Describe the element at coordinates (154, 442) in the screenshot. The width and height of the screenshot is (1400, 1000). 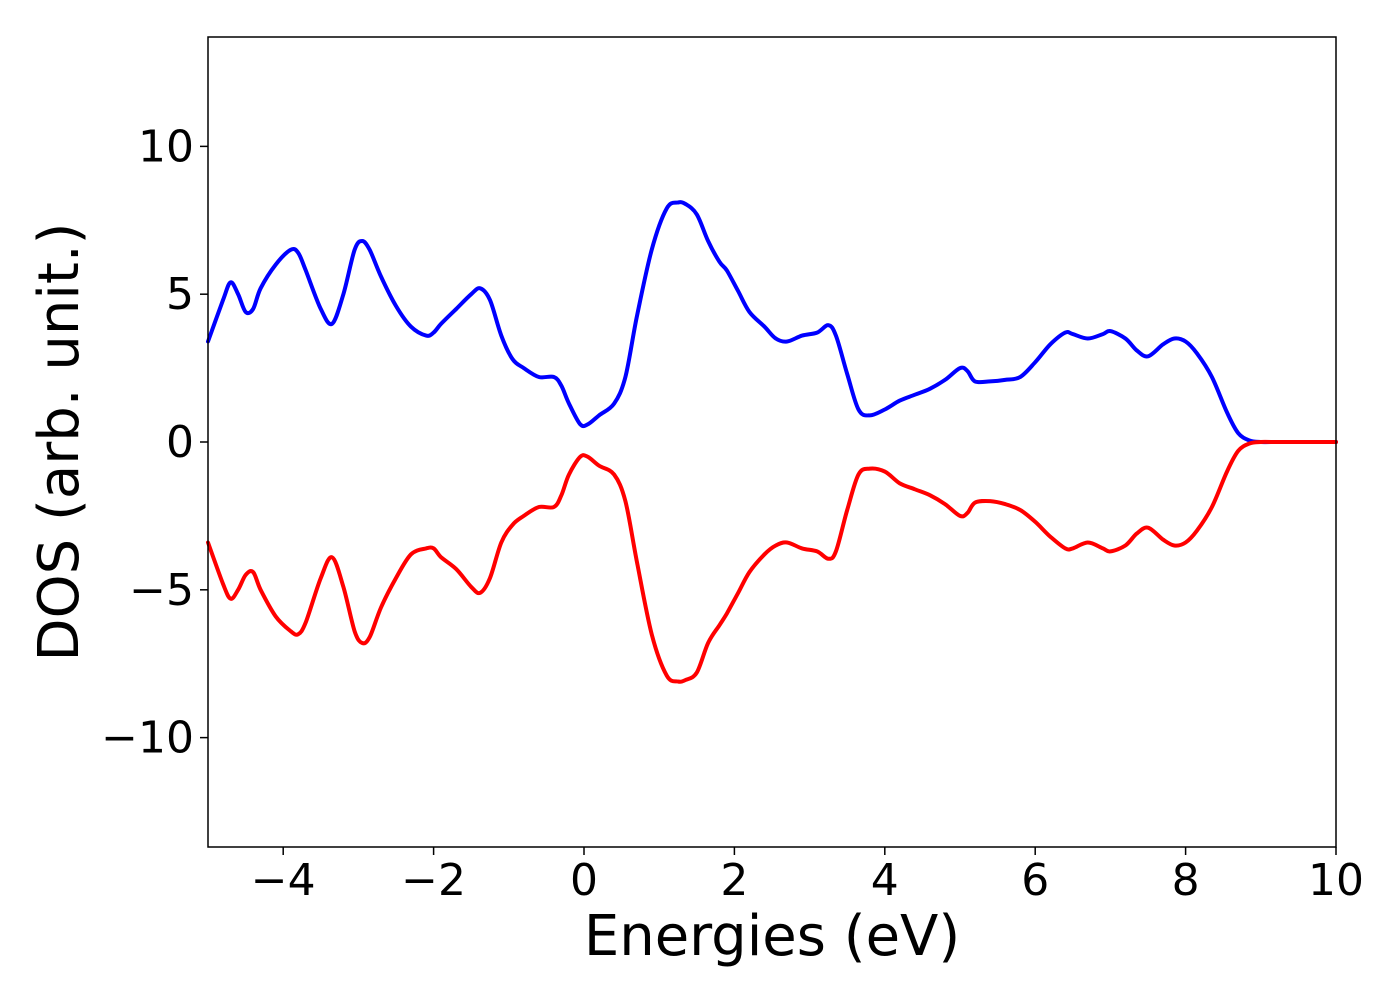
I see `y-axis: 10 5 0 −5 −10` at that location.